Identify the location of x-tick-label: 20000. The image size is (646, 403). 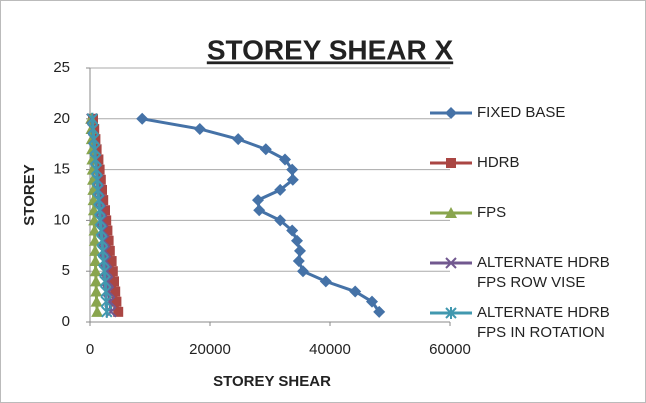
(210, 349).